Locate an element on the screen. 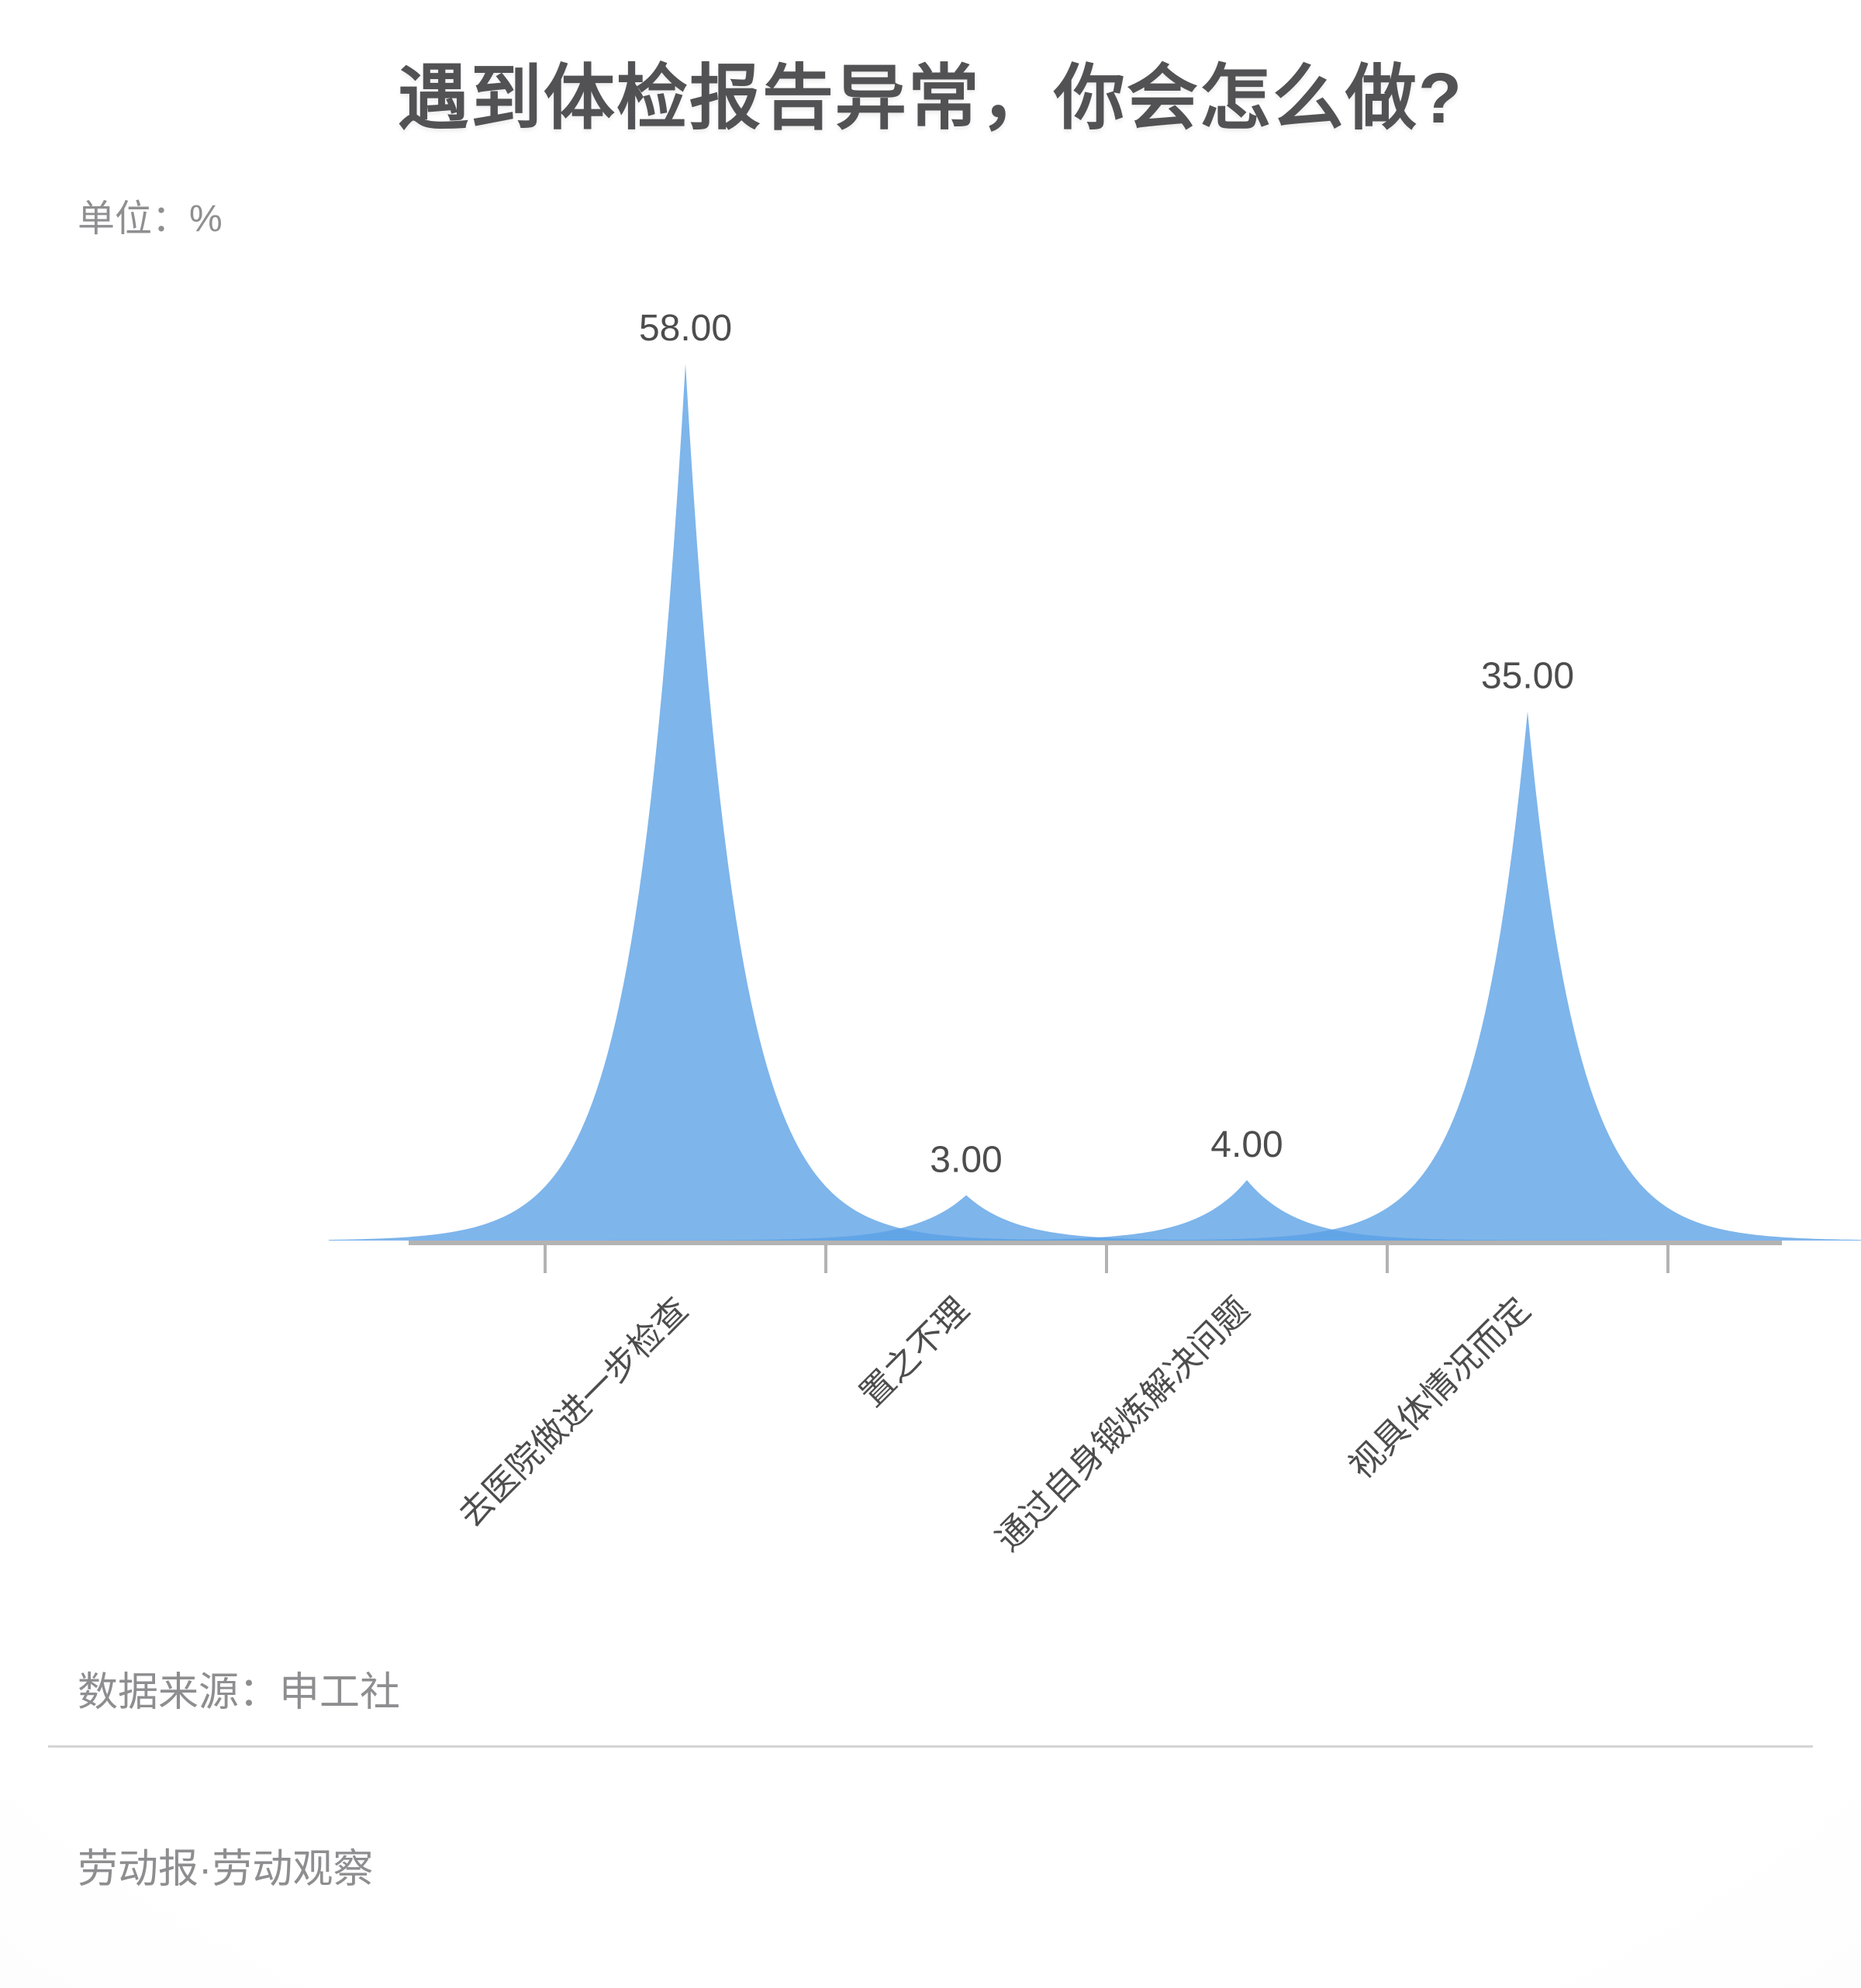 The height and width of the screenshot is (1988, 1861). value-label: 35.00 is located at coordinates (1527, 676).